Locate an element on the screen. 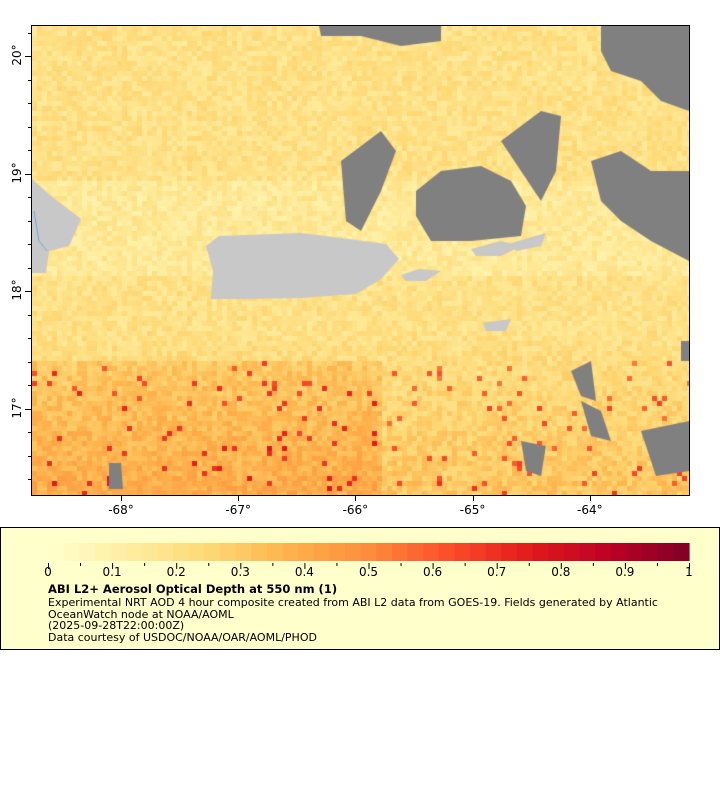 This screenshot has width=720, height=800. colorbar-label: 0.3 is located at coordinates (240, 572).